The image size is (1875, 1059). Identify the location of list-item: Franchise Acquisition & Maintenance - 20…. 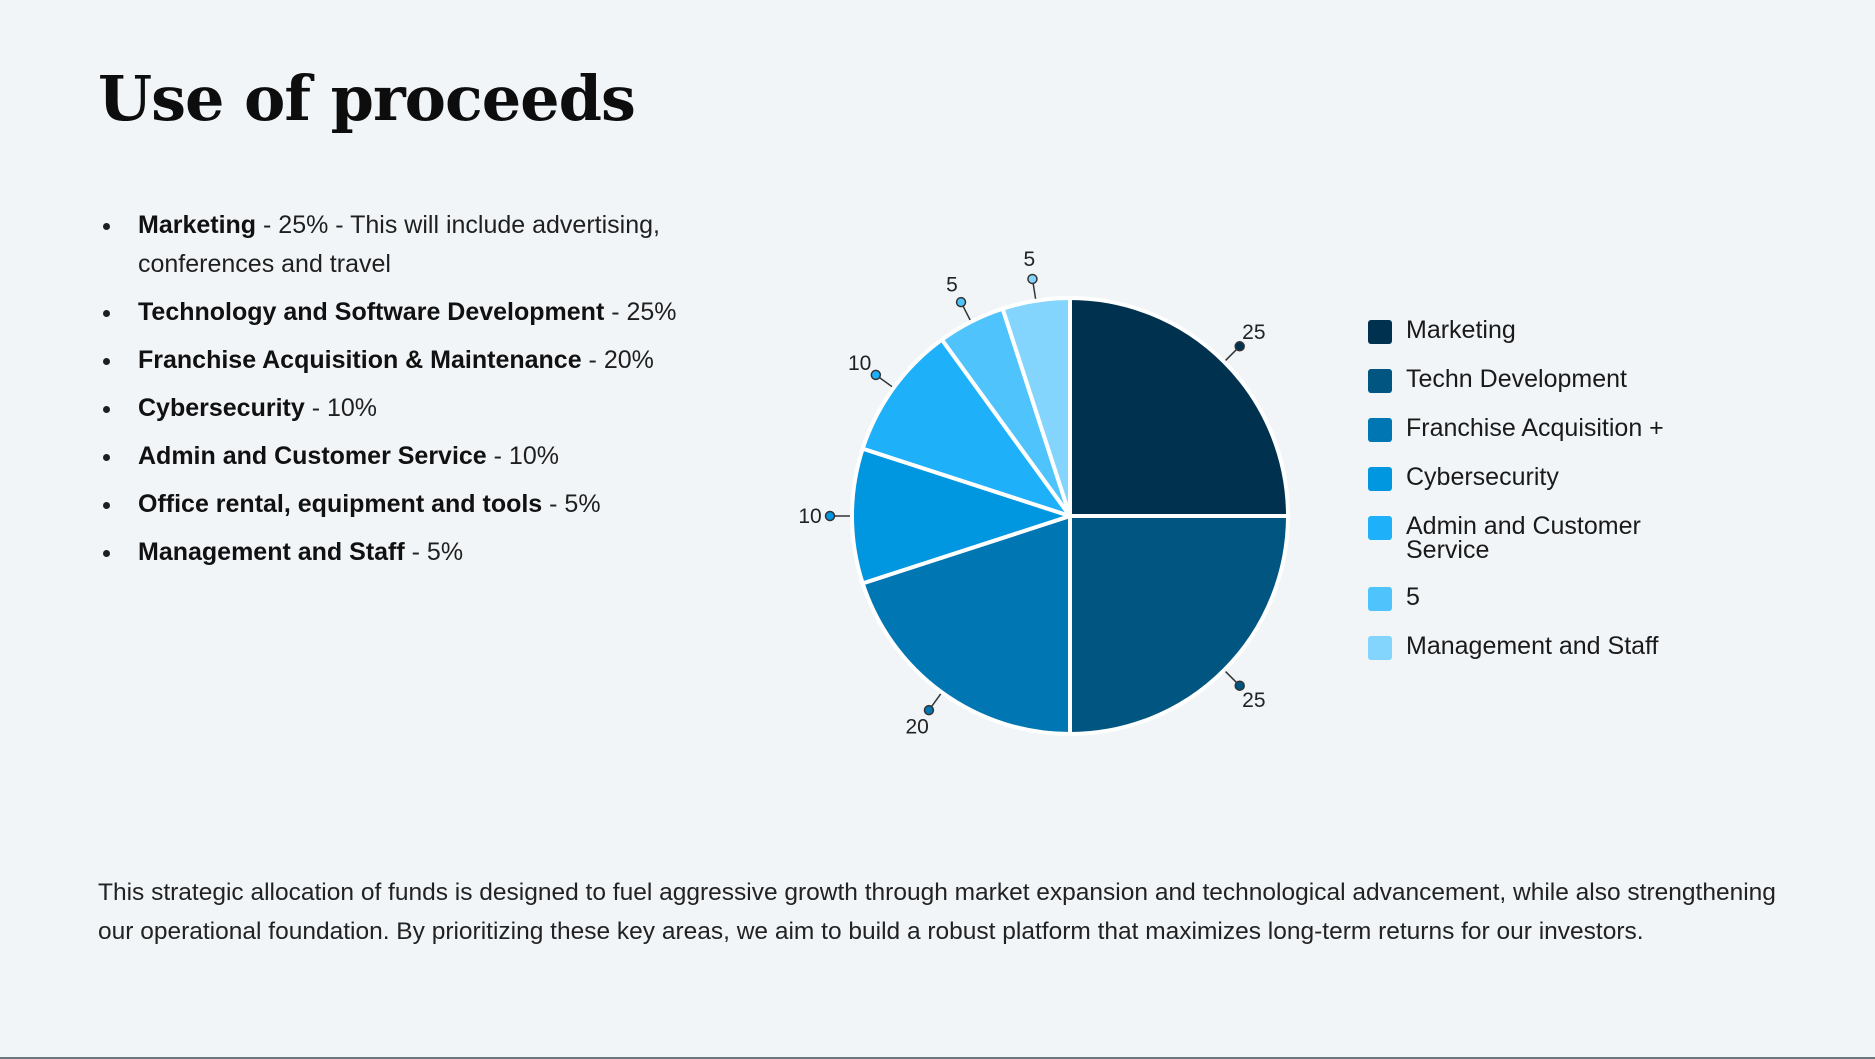
(418, 360).